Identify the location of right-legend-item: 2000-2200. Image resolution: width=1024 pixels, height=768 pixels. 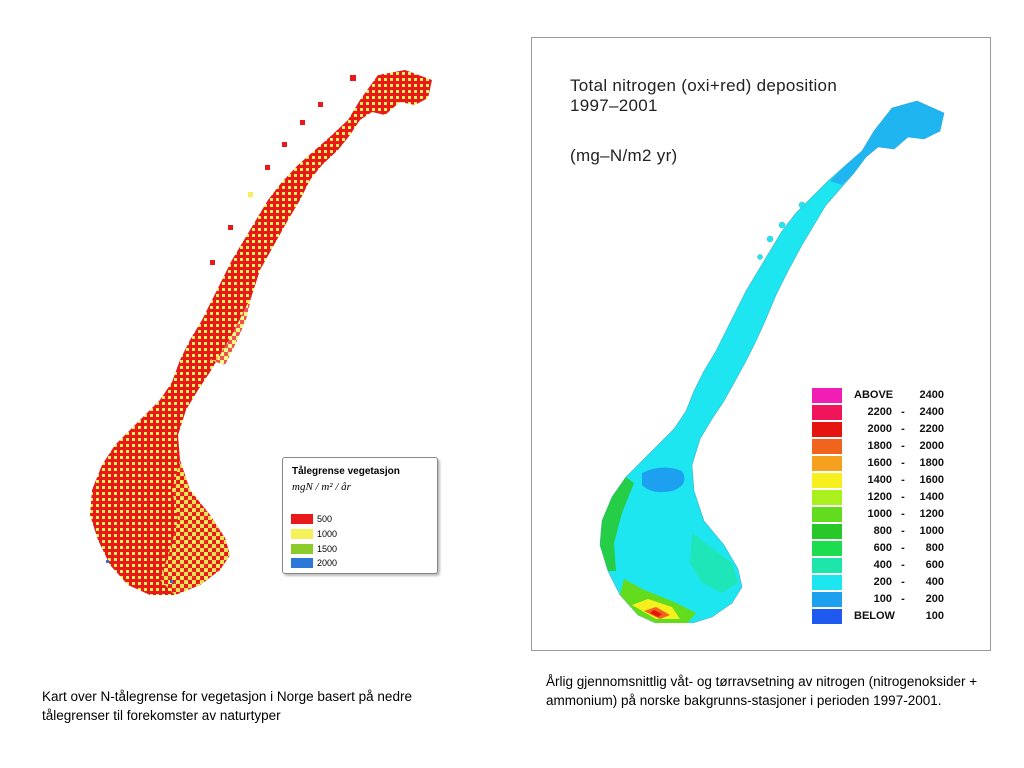
(897, 430).